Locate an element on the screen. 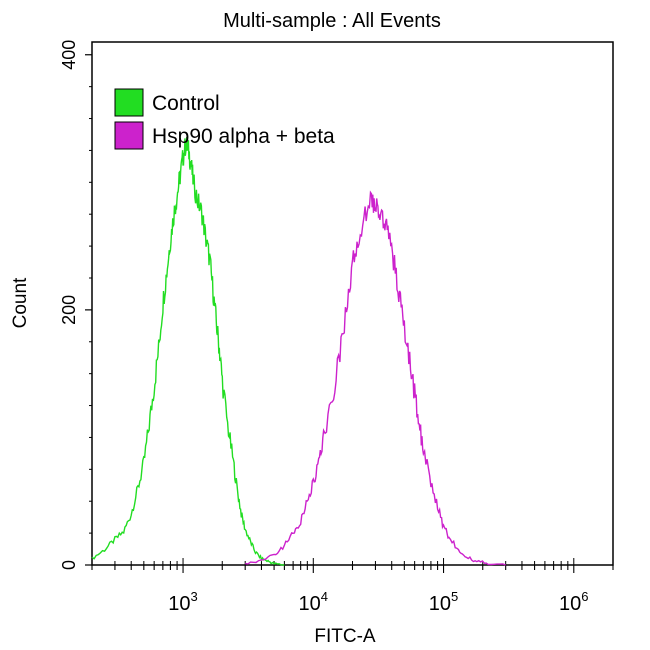  y-axis-label: Count is located at coordinates (20, 302).